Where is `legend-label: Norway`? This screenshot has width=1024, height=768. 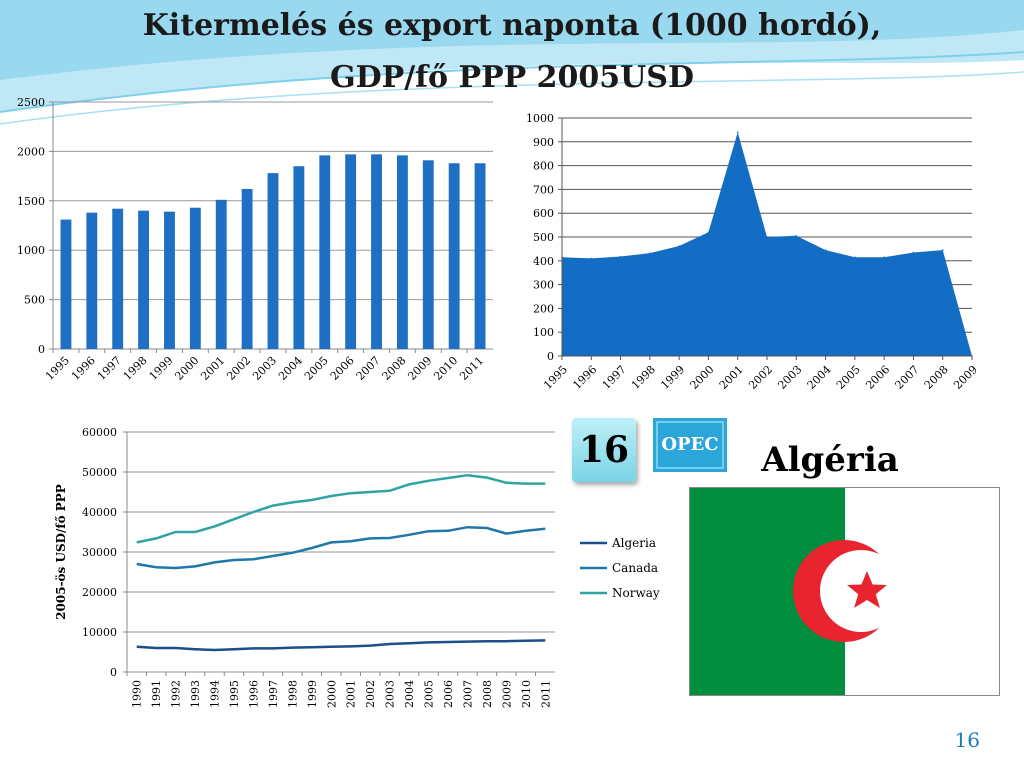
legend-label: Norway is located at coordinates (636, 593).